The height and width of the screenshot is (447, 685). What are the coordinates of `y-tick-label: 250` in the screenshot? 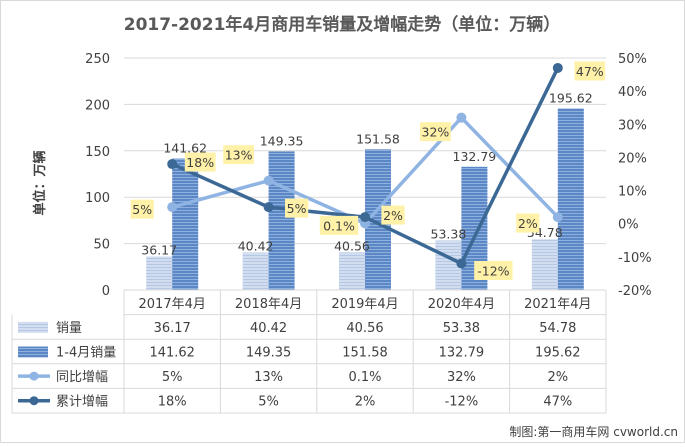 It's located at (97, 59).